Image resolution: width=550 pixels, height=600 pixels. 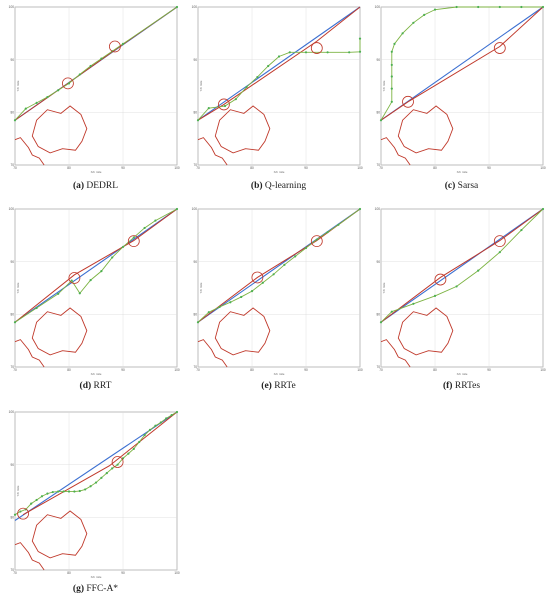 What do you see at coordinates (285, 386) in the screenshot?
I see `caption-name: RRTe` at bounding box center [285, 386].